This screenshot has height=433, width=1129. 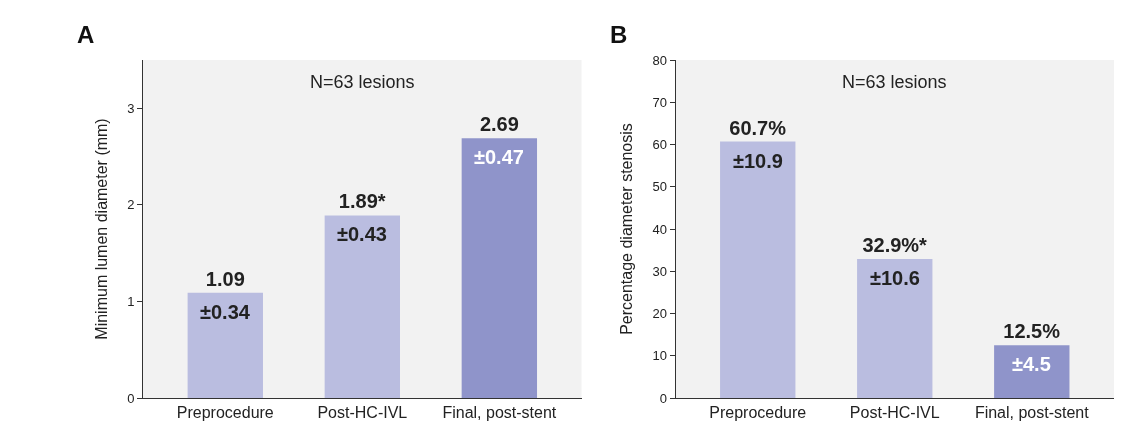 I want to click on y-tick-label: 60, so click(x=659, y=145).